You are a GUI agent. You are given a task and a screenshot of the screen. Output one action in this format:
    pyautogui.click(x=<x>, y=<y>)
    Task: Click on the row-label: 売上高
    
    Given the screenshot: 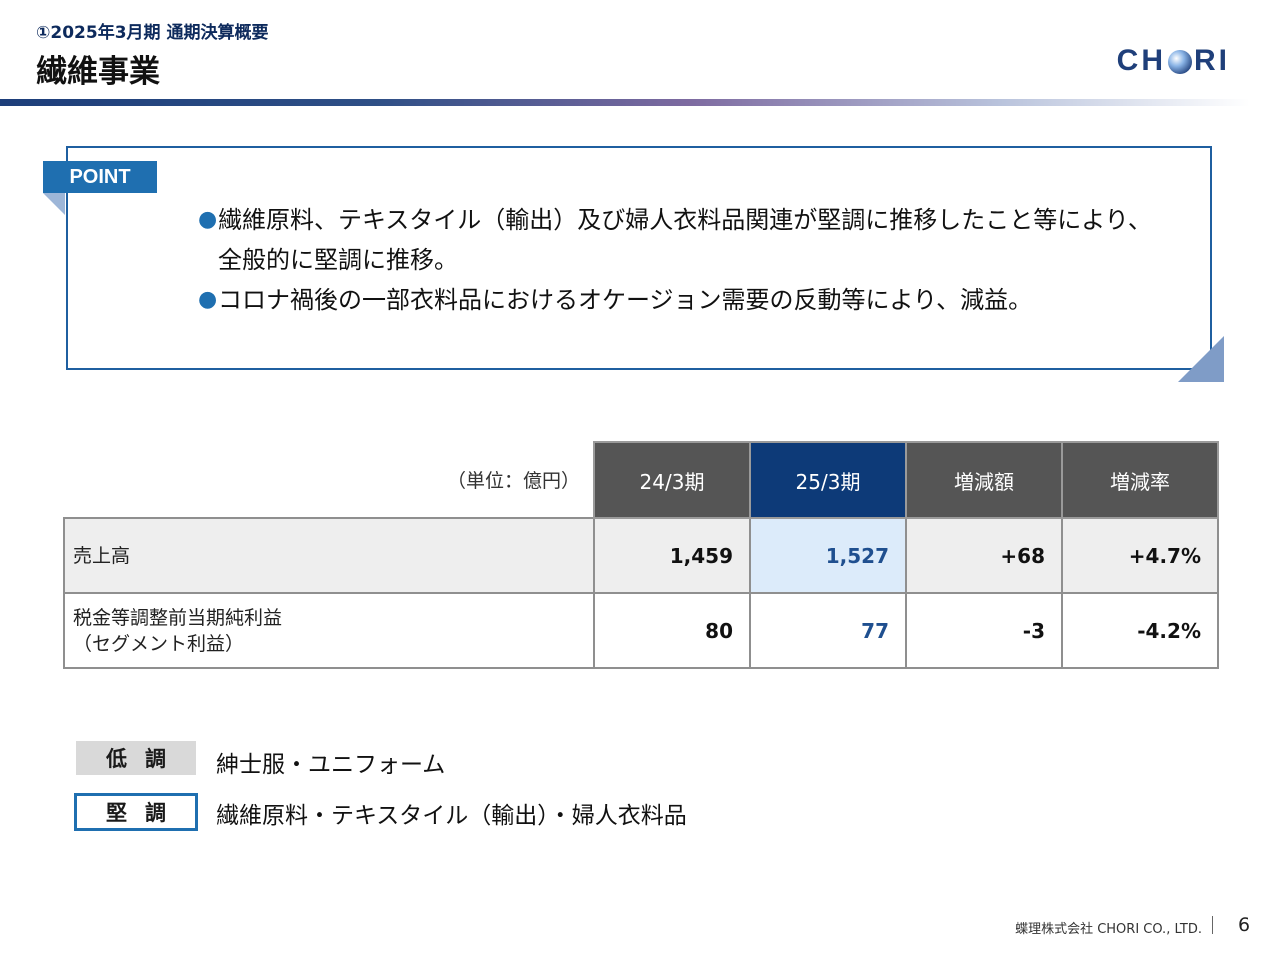 What is the action you would take?
    pyautogui.click(x=329, y=555)
    